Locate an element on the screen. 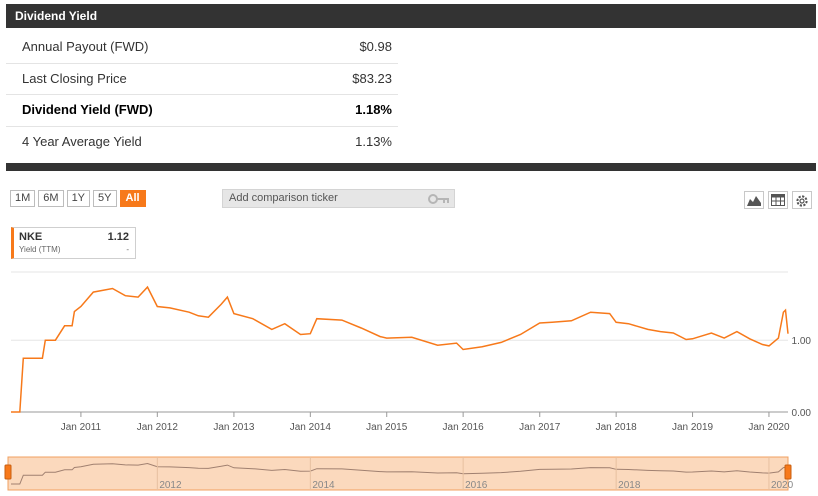 The height and width of the screenshot is (496, 818). comparison-ticker-input: Add comparison ticker is located at coordinates (338, 198).